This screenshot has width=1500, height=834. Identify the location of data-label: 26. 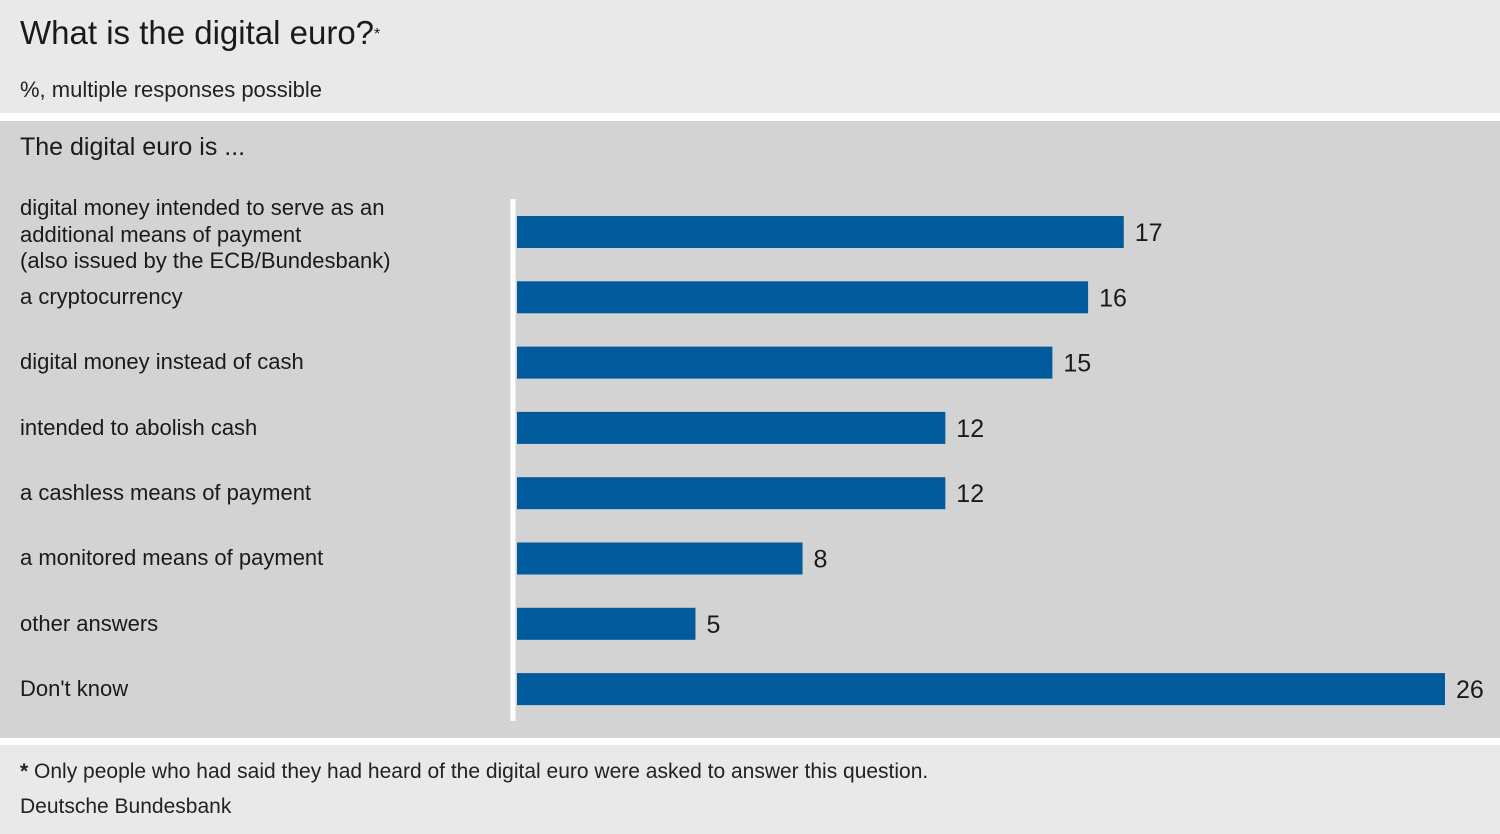
(1470, 690).